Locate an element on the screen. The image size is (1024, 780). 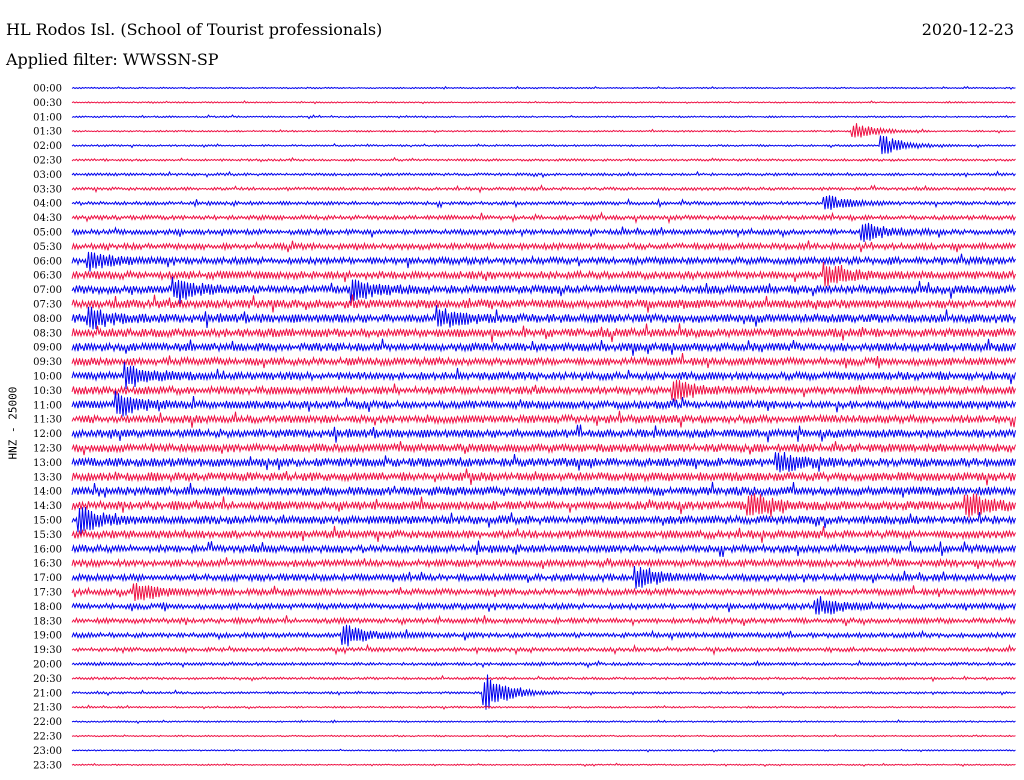
trace-2030 is located at coordinates (543, 678).